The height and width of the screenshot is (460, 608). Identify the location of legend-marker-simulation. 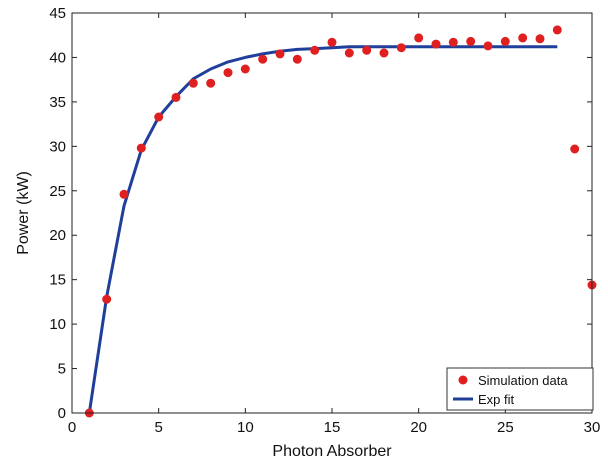
(463, 380).